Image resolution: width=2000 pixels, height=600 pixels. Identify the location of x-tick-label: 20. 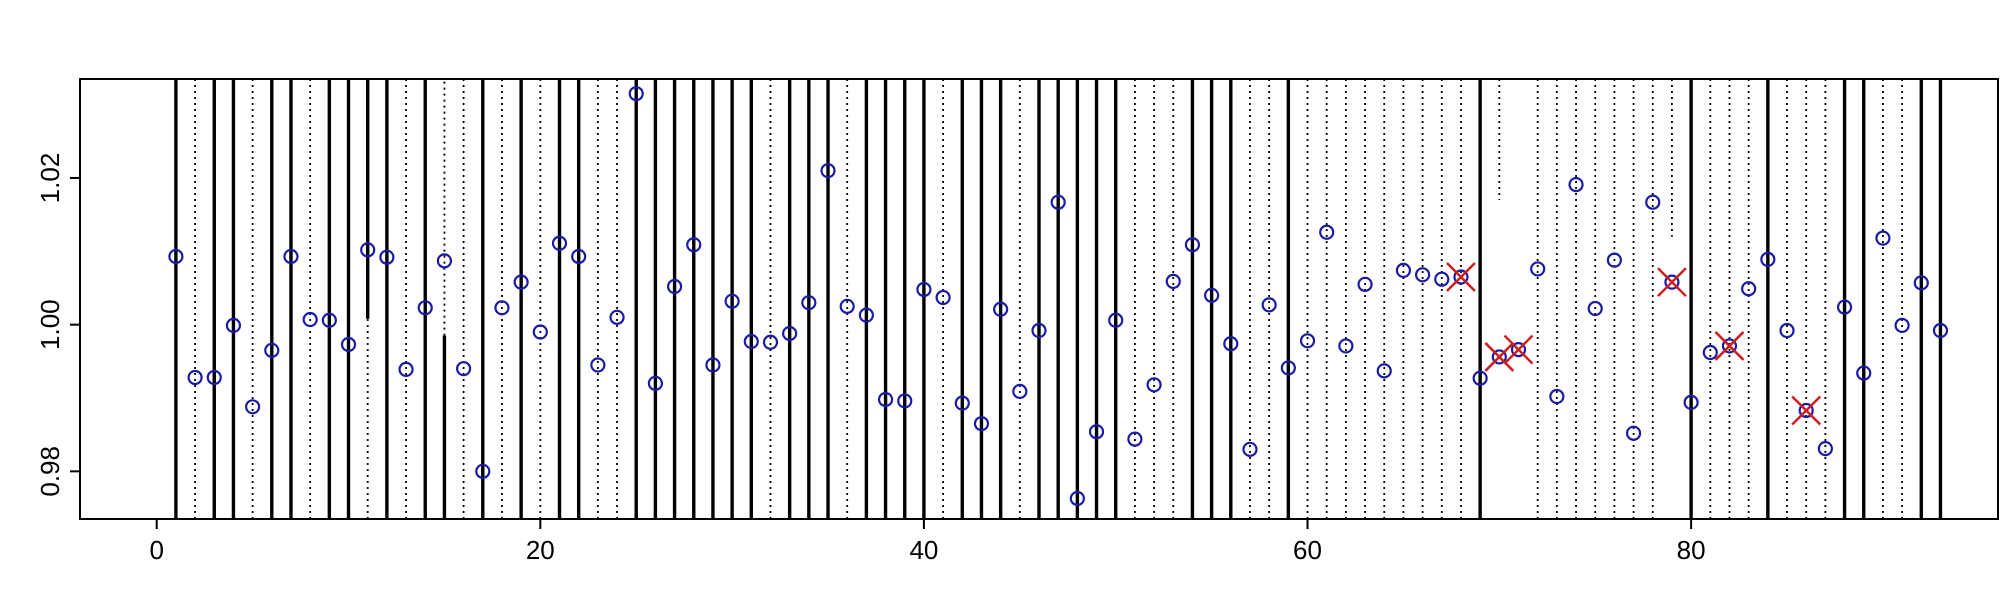
(540, 550).